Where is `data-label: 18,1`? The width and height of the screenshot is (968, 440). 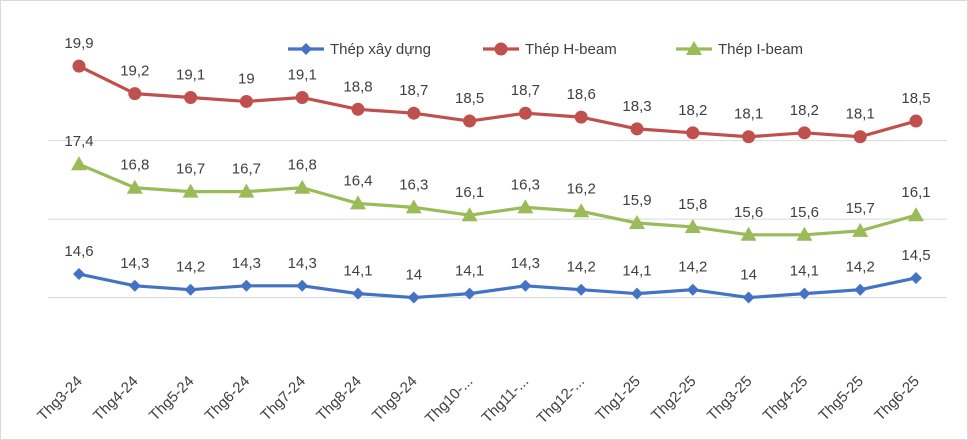 data-label: 18,1 is located at coordinates (860, 114).